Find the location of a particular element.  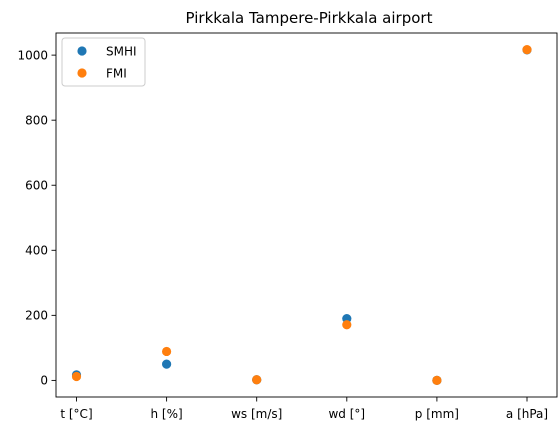

y-tick-label: 200 is located at coordinates (36, 316).